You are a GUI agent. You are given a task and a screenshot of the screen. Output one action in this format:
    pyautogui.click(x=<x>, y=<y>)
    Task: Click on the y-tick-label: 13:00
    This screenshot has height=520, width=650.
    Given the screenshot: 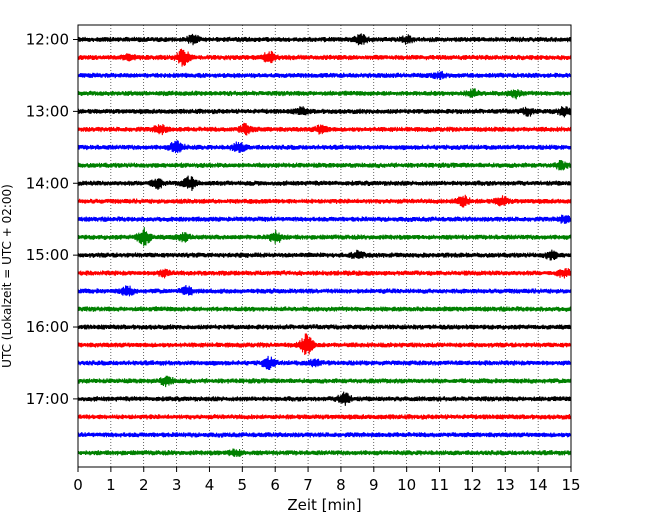 What is the action you would take?
    pyautogui.click(x=47, y=111)
    